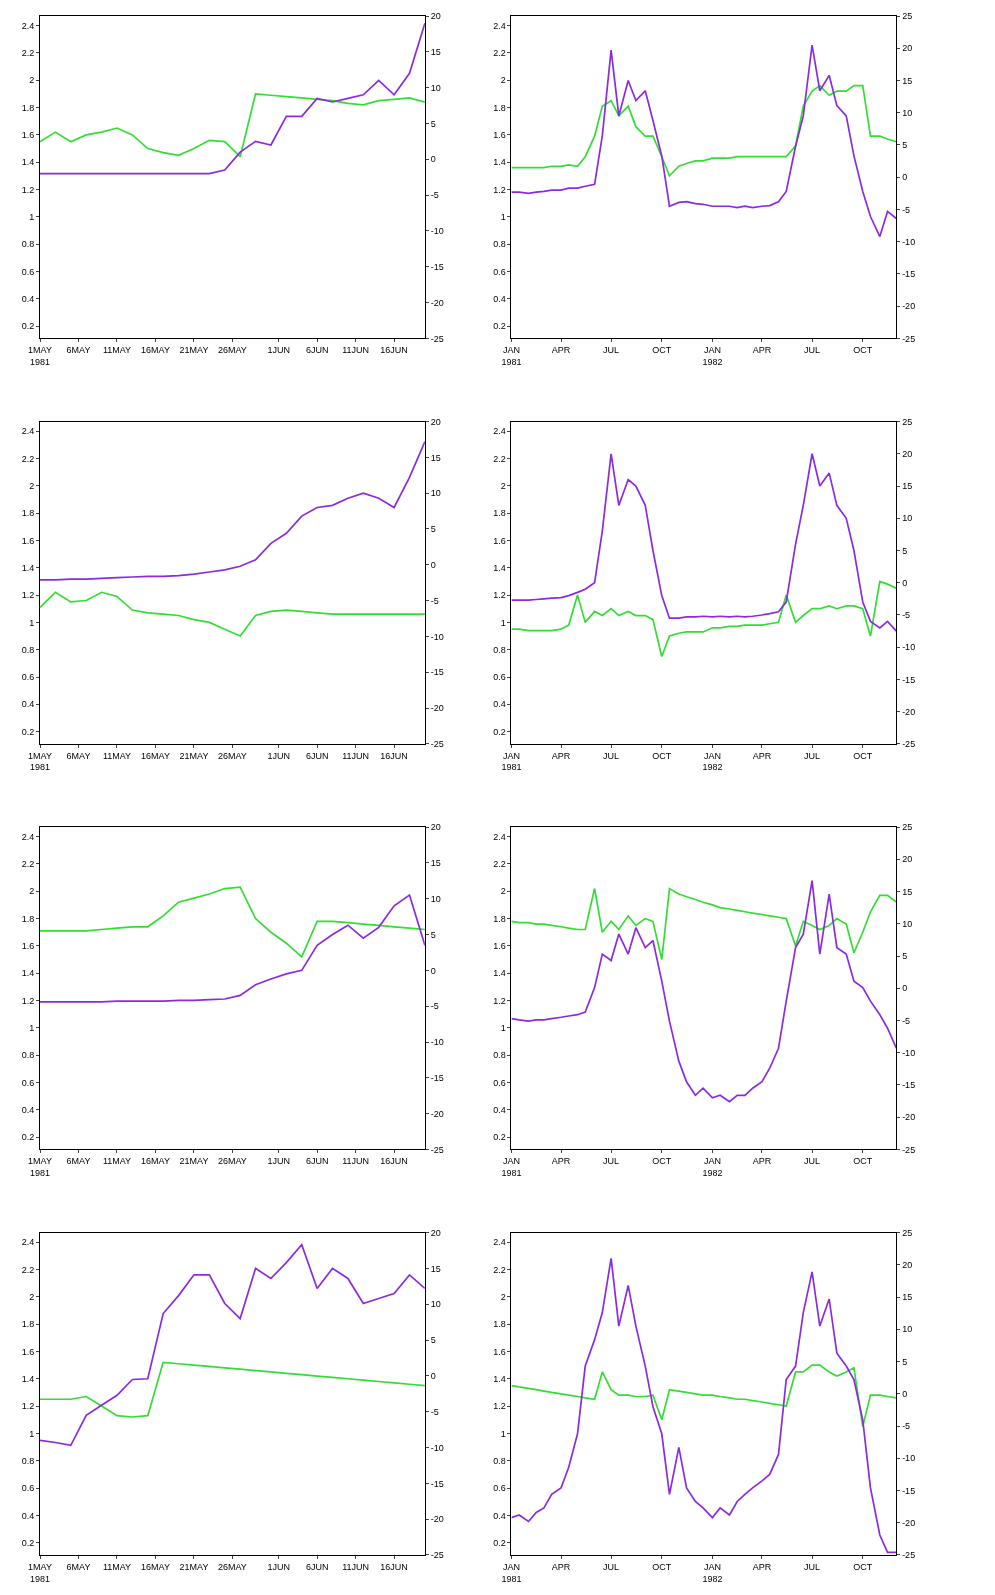  What do you see at coordinates (28, 864) in the screenshot?
I see `y-tick-label: 2.2` at bounding box center [28, 864].